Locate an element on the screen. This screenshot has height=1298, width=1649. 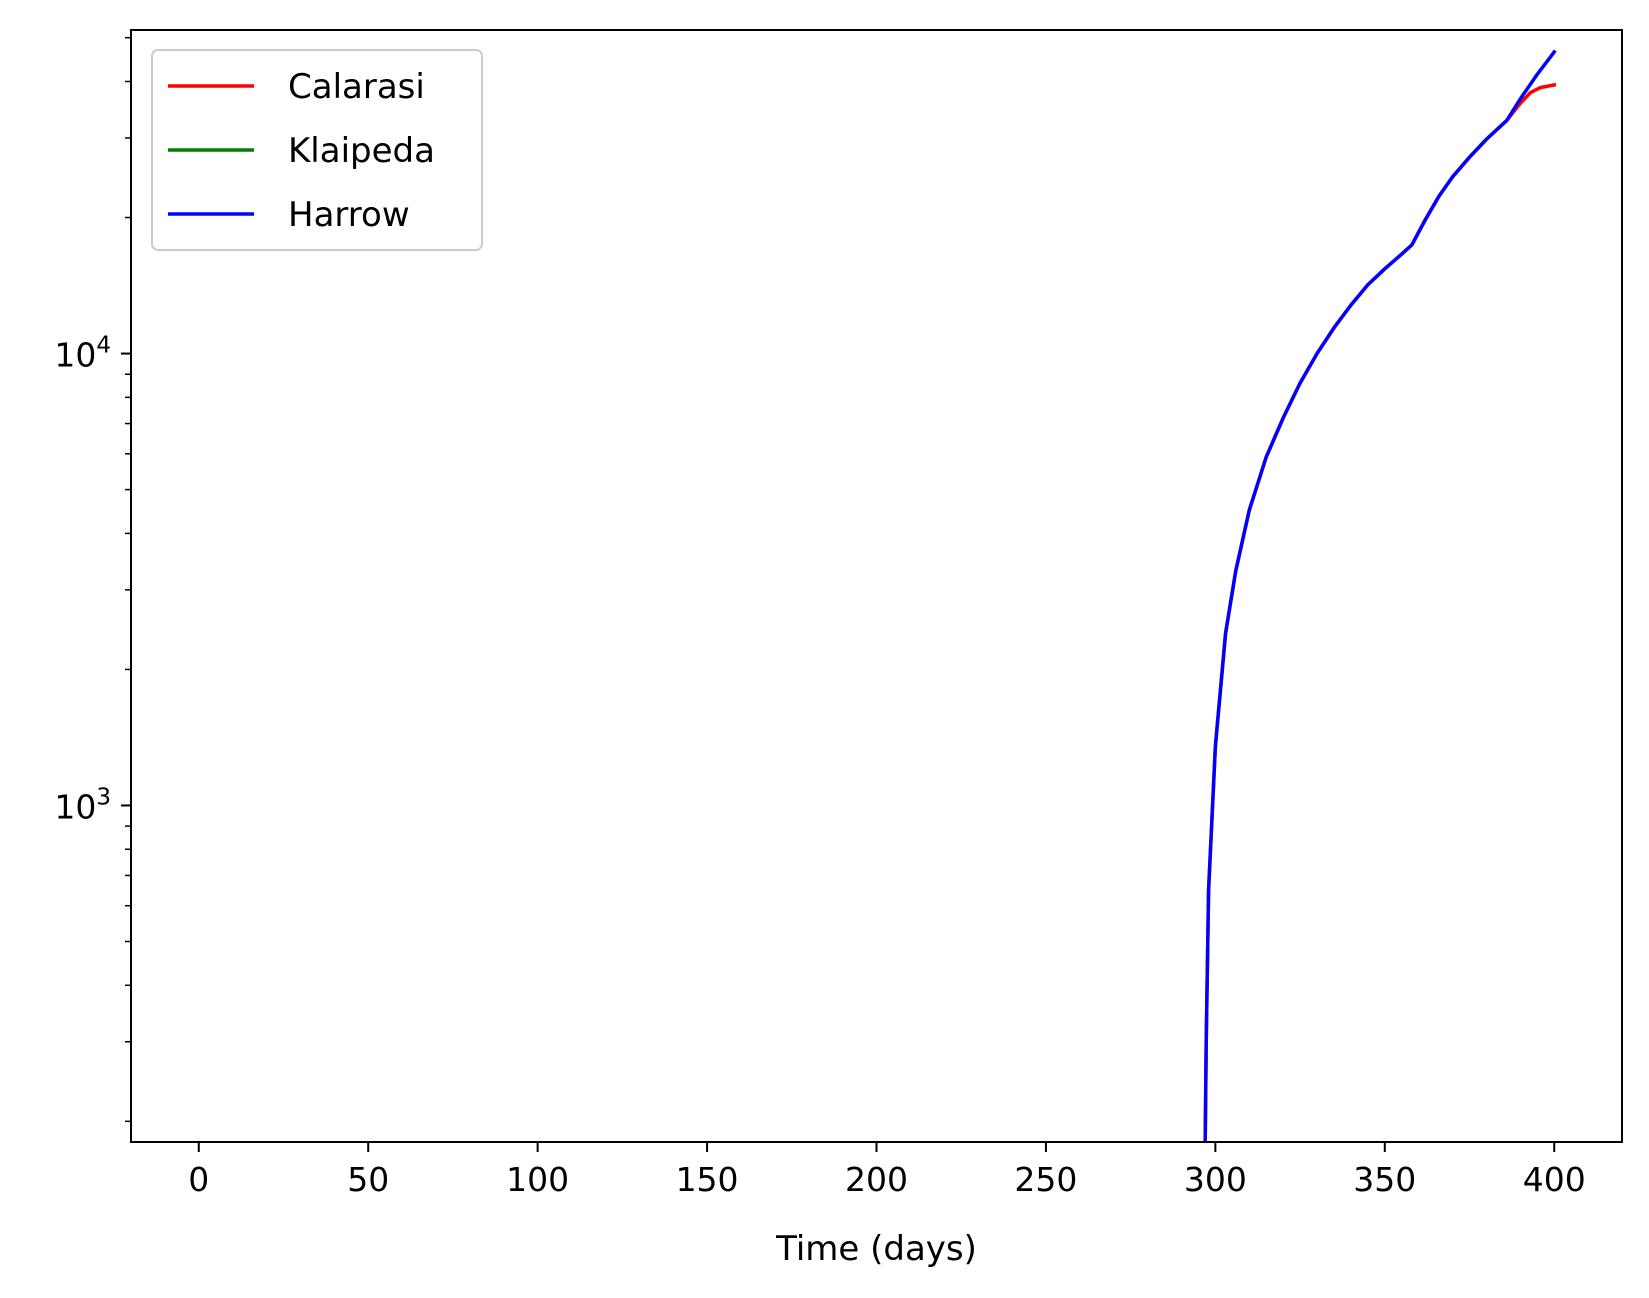
x-tick-label: 300 is located at coordinates (1215, 1179).